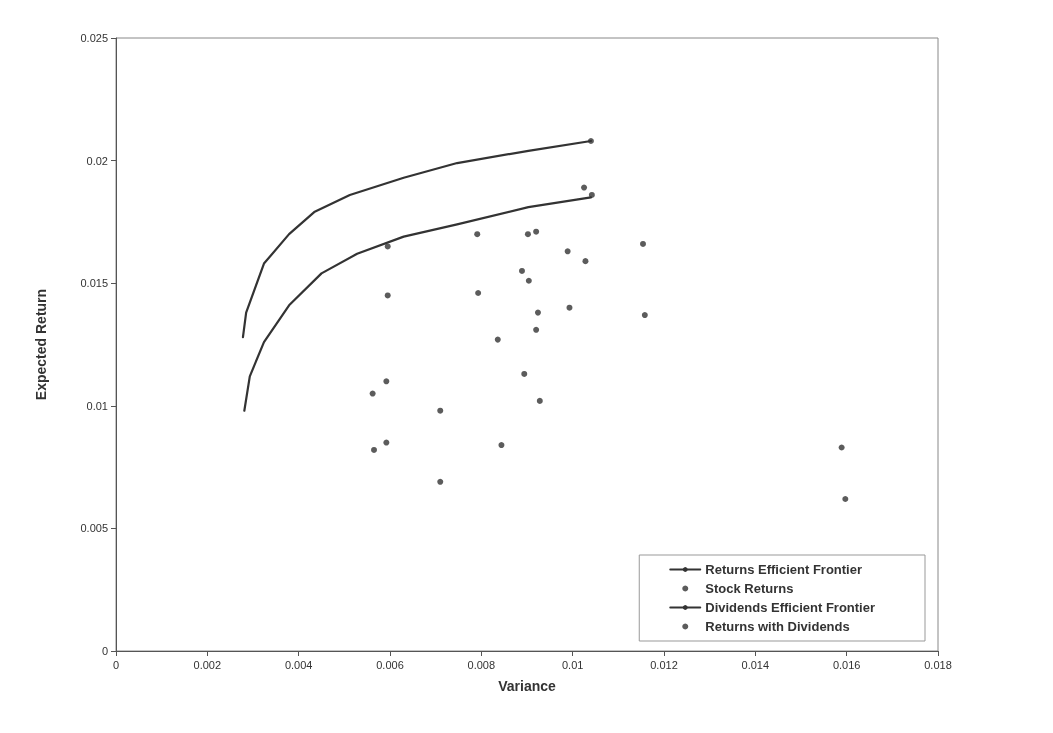  Describe the element at coordinates (790, 607) in the screenshot. I see `legend-label: Dividends Efficient Frontier` at that location.